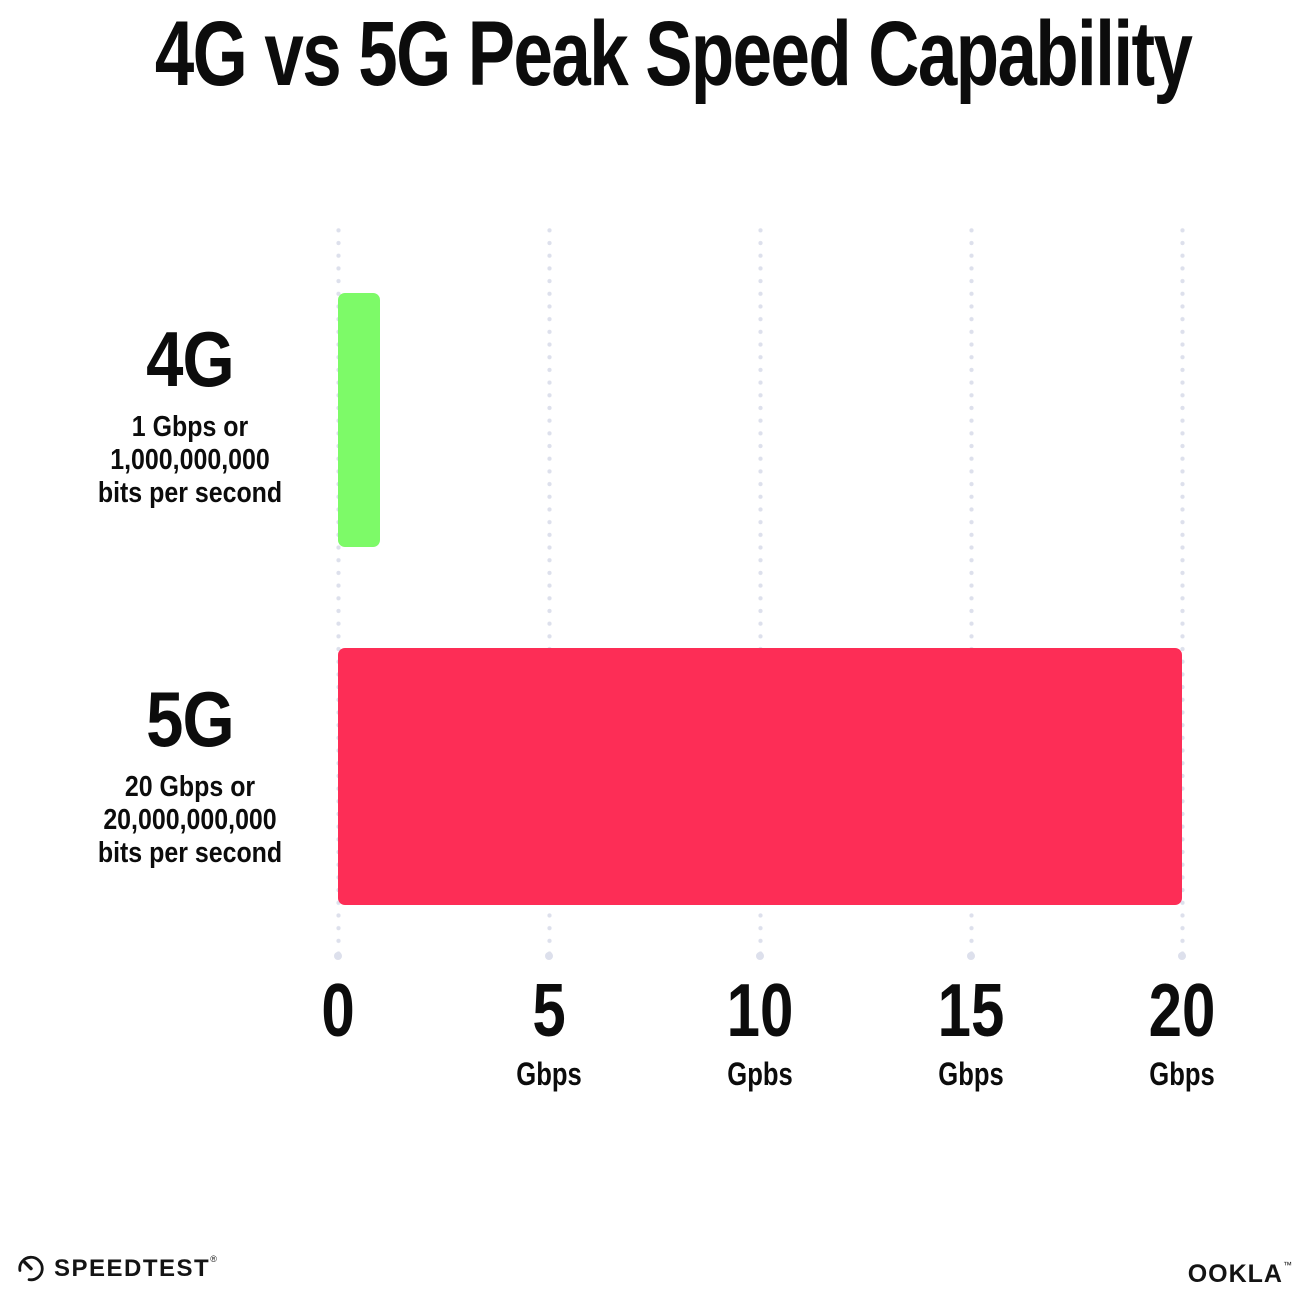  What do you see at coordinates (359, 420) in the screenshot?
I see `bar-4g` at bounding box center [359, 420].